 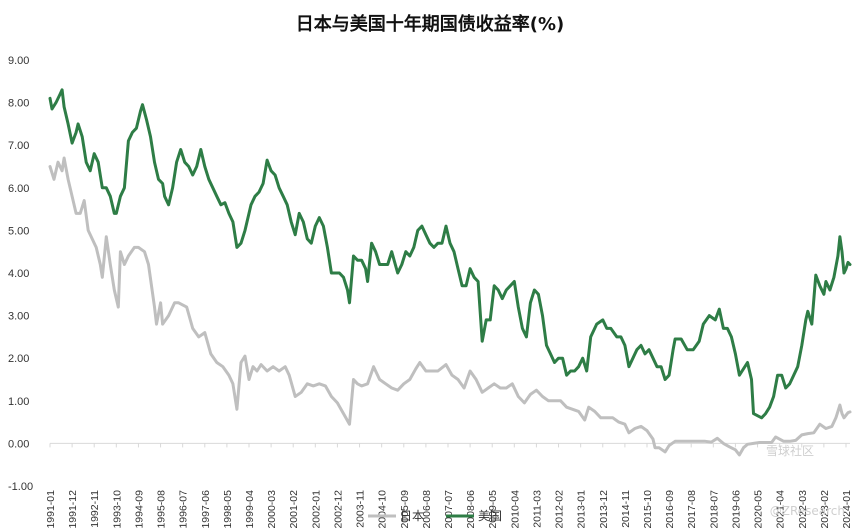 I want to click on x-tick-label: 2007-07, so click(x=449, y=509).